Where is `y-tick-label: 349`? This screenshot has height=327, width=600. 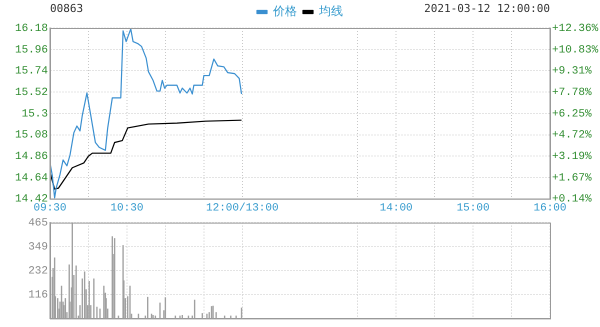
y-tick-label: 349 is located at coordinates (38, 247).